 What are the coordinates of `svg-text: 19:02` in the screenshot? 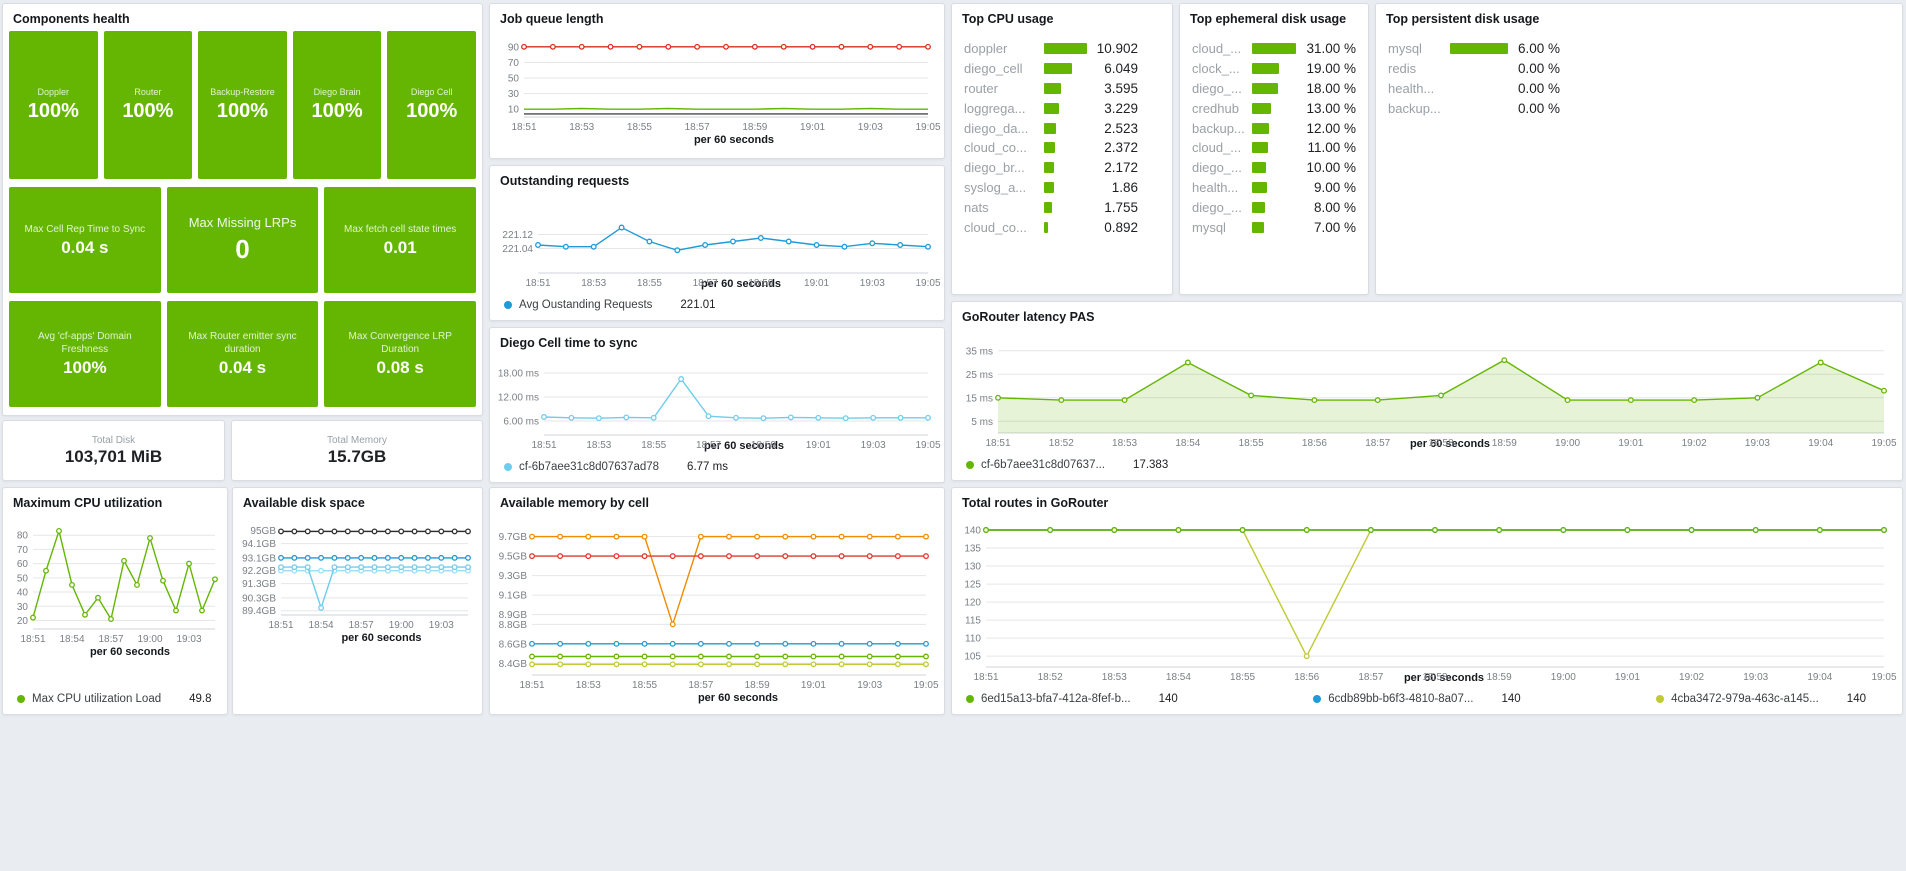 It's located at (1691, 677).